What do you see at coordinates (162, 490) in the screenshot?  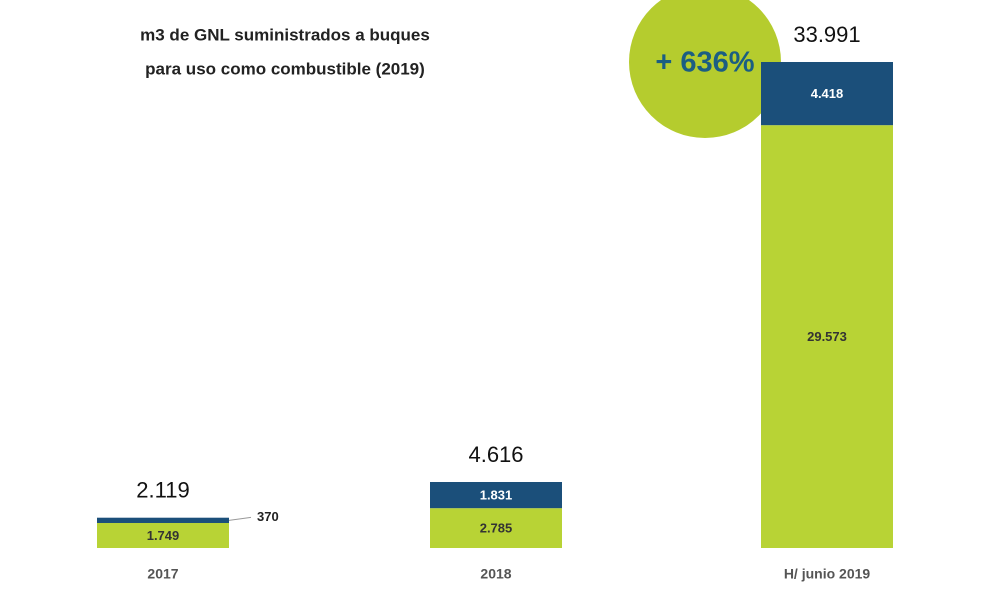 I see `total-label: 2.119` at bounding box center [162, 490].